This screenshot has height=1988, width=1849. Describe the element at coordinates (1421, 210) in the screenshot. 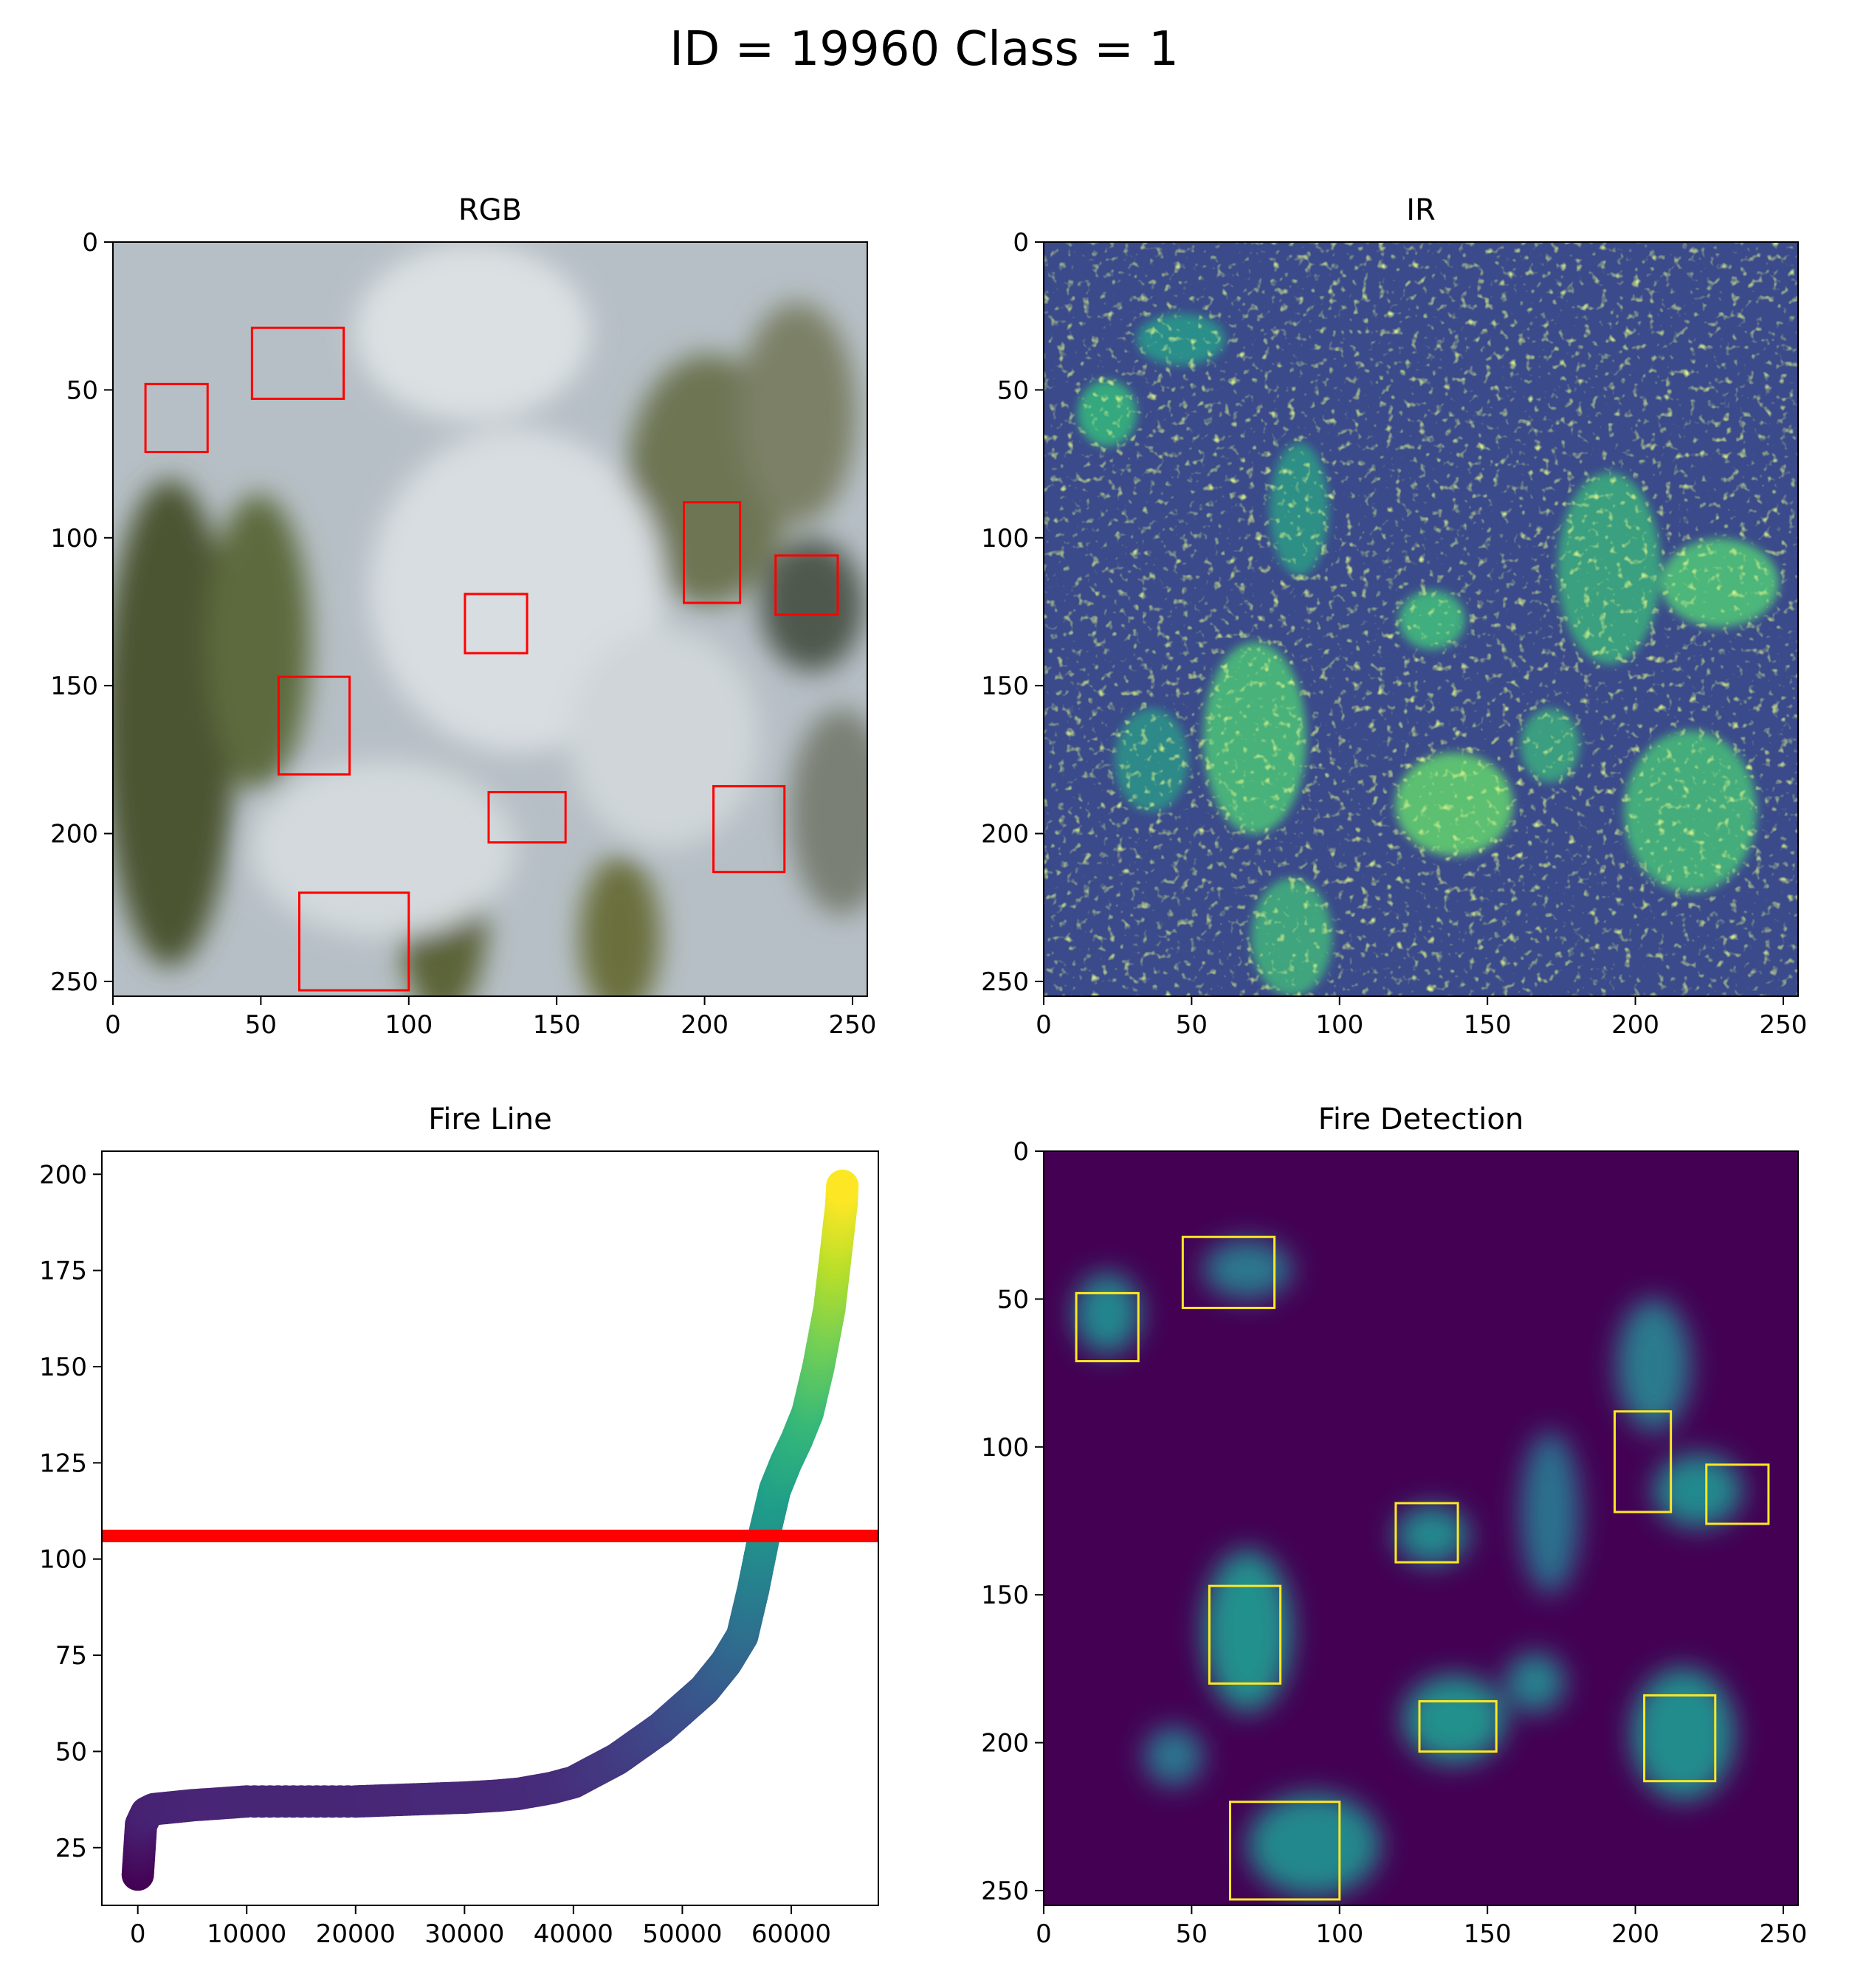

I see `ir-title: IR` at that location.